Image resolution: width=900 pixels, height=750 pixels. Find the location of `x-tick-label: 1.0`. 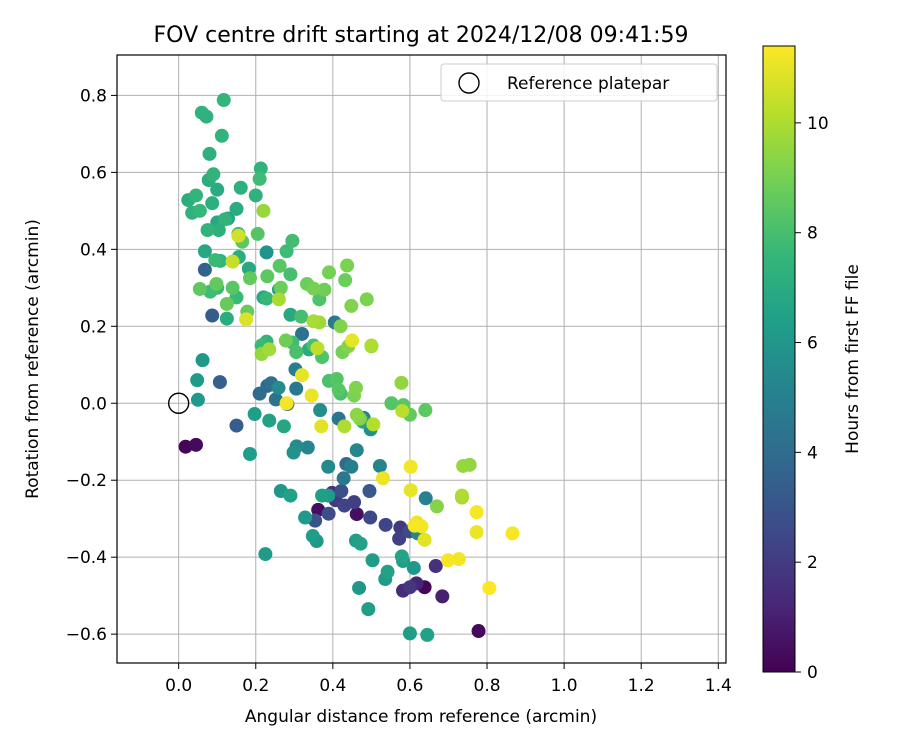

x-tick-label: 1.0 is located at coordinates (564, 686).